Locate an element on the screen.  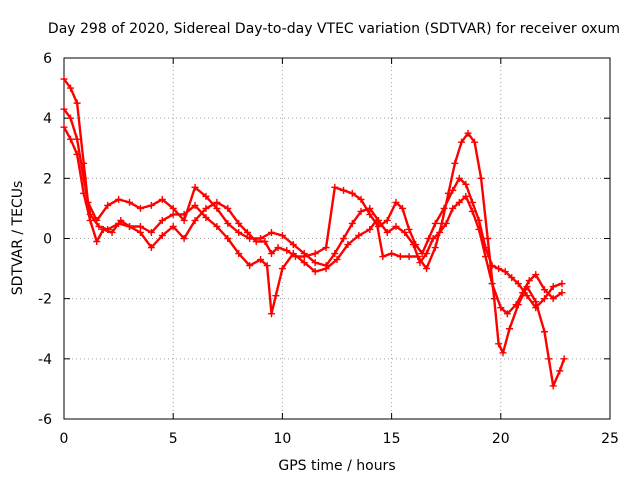
x-tick-label: 15 is located at coordinates (392, 439).